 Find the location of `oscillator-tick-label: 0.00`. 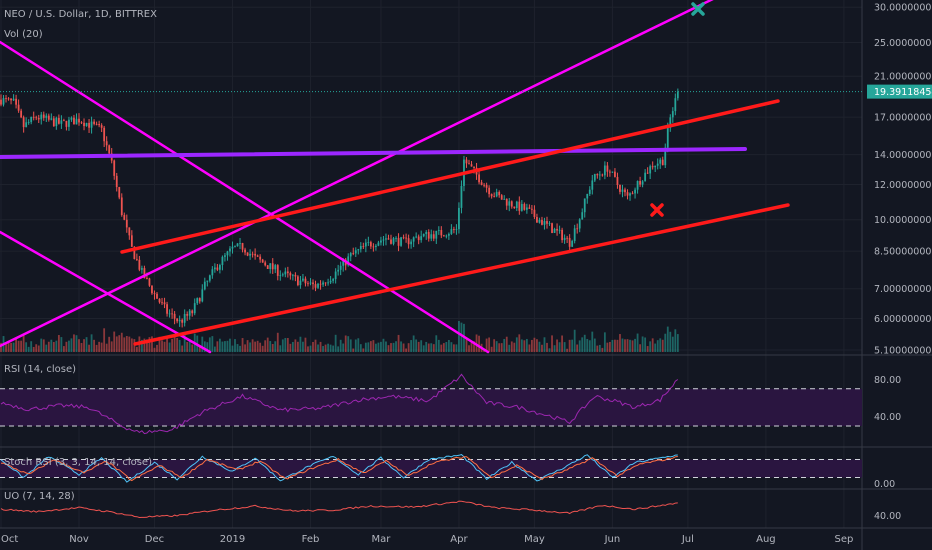

oscillator-tick-label: 0.00 is located at coordinates (884, 484).